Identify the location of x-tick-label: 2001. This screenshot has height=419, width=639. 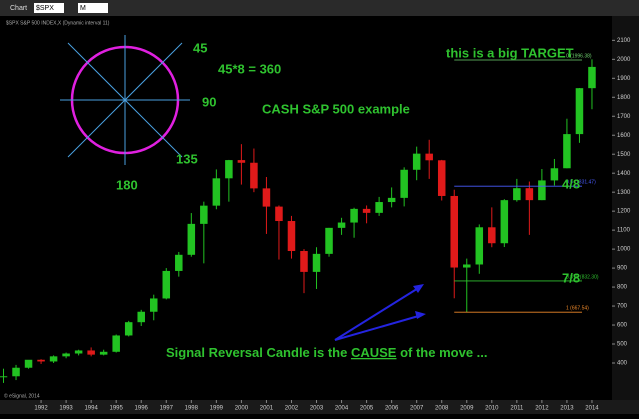
(267, 409).